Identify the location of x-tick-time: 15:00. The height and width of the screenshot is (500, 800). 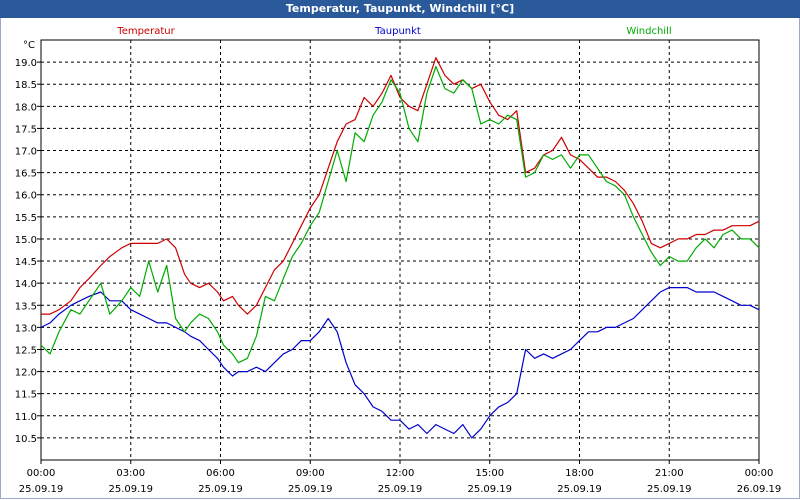
(489, 473).